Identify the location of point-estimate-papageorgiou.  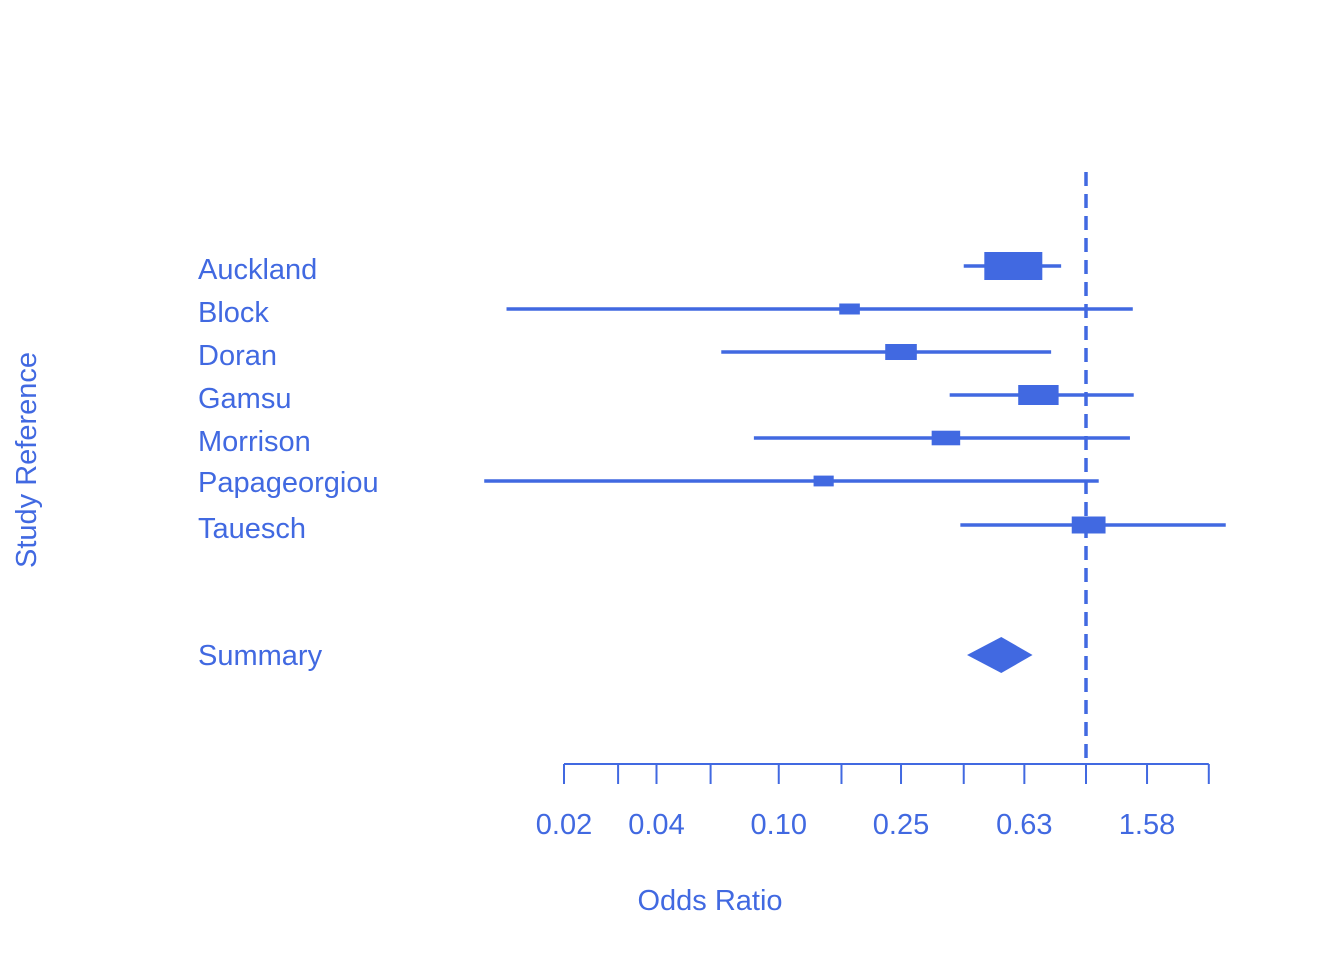
(823, 481).